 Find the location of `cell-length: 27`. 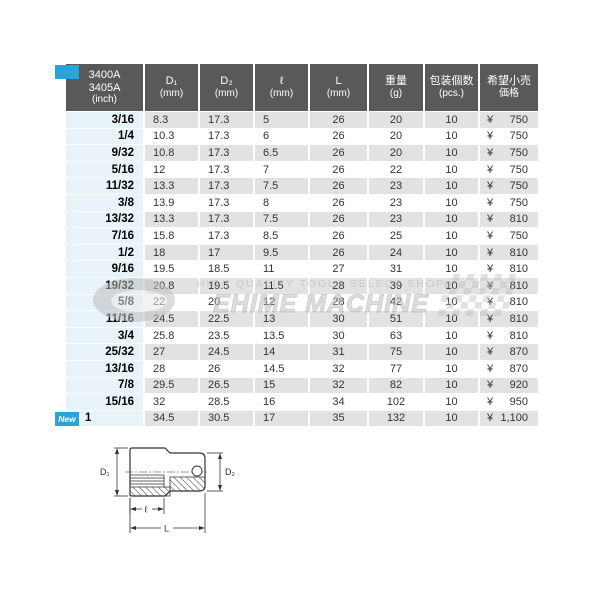

cell-length: 27 is located at coordinates (337, 269).